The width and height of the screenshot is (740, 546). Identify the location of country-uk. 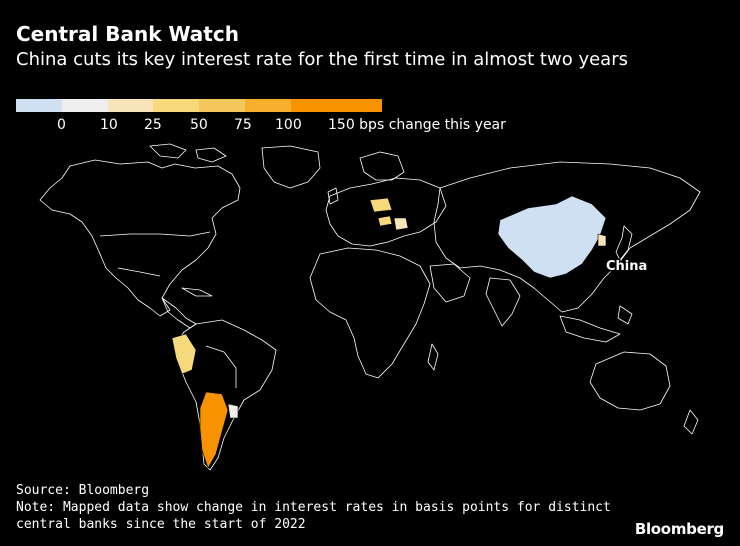
(333, 196).